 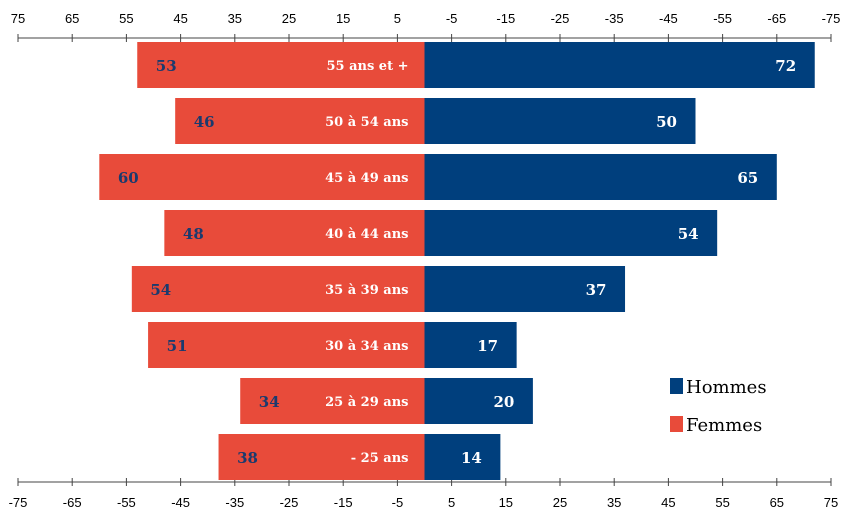 What do you see at coordinates (398, 502) in the screenshot?
I see `bottom-axis-tick-label: -5` at bounding box center [398, 502].